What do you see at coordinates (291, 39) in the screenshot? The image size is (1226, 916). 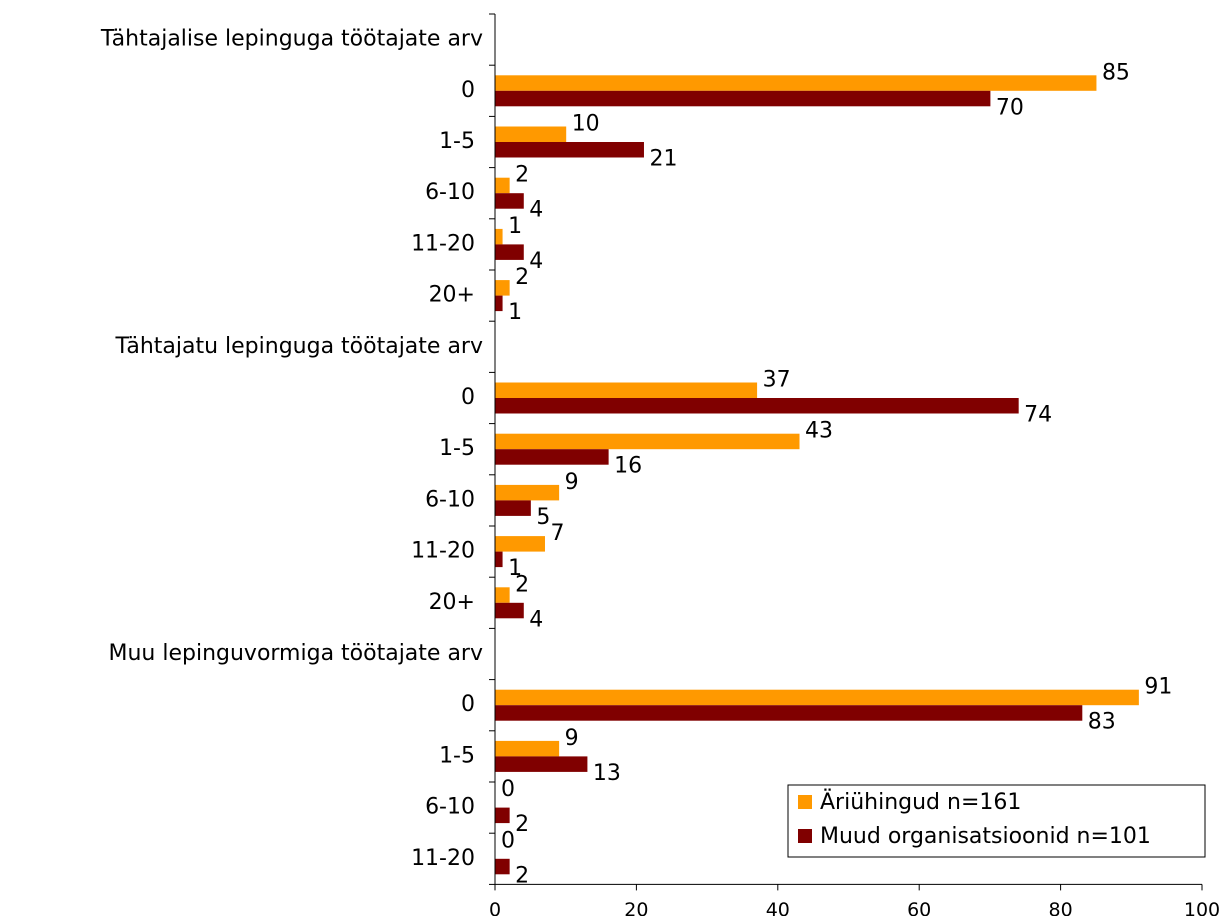 I see `group-label: Tähtajalise lepinguga töötajate arv` at bounding box center [291, 39].